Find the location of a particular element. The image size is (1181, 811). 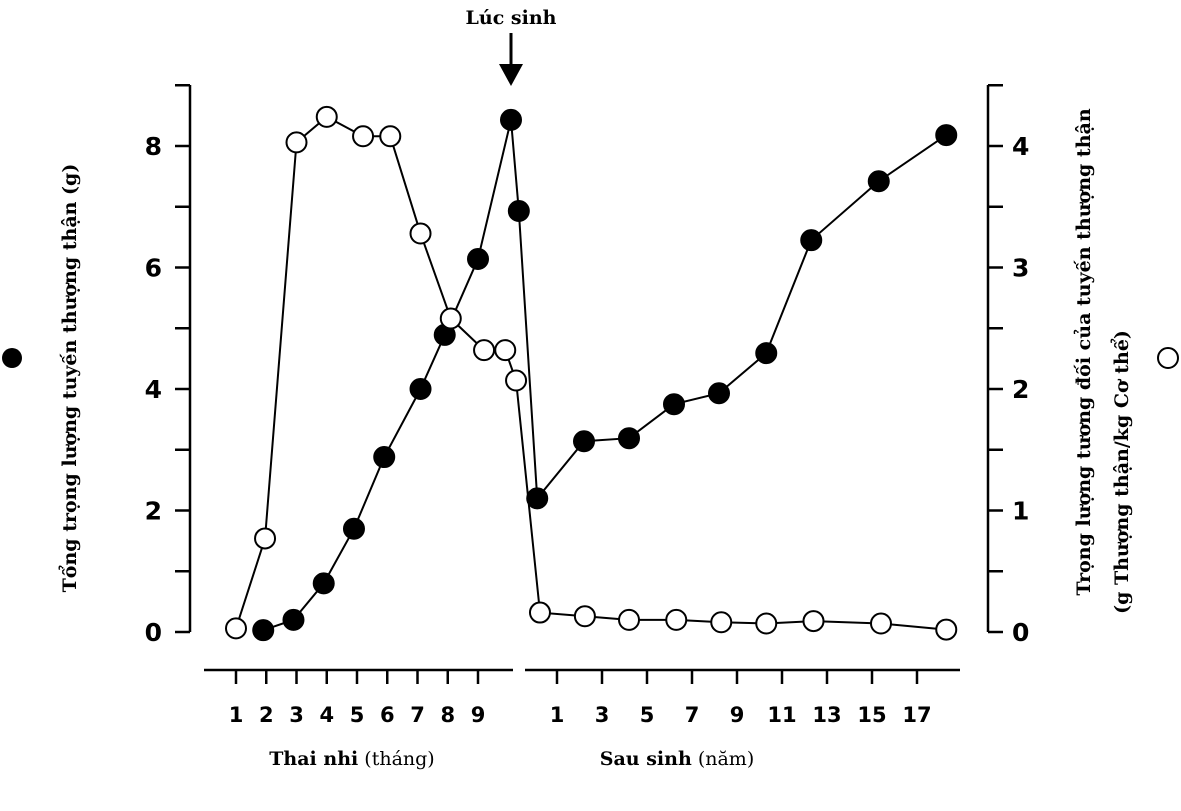

x-postnatal-tick-label: 7 is located at coordinates (692, 715).